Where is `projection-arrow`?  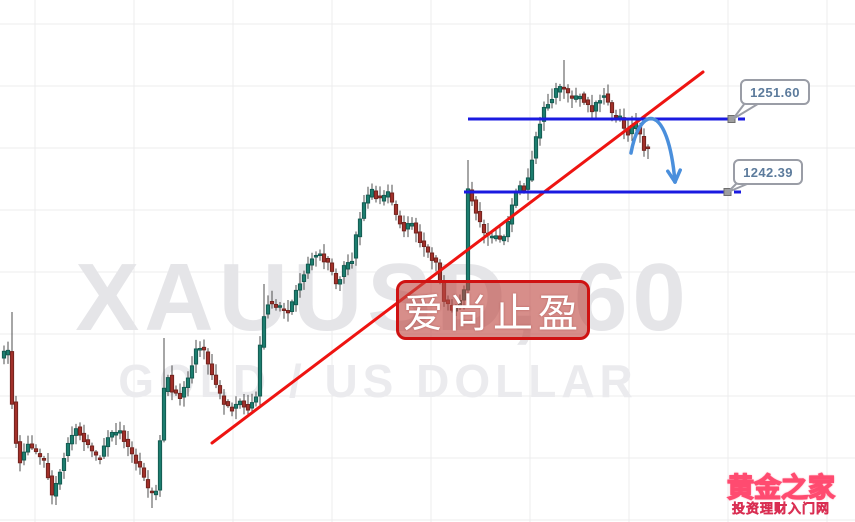
projection-arrow is located at coordinates (655, 150).